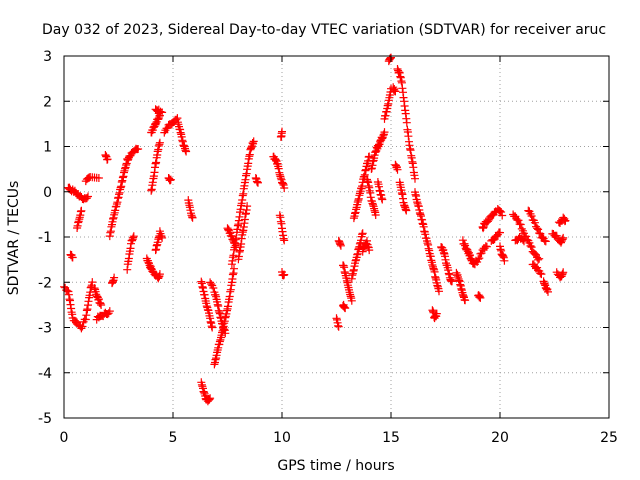 The image size is (640, 480). What do you see at coordinates (64, 438) in the screenshot?
I see `x-tick-label: 0` at bounding box center [64, 438].